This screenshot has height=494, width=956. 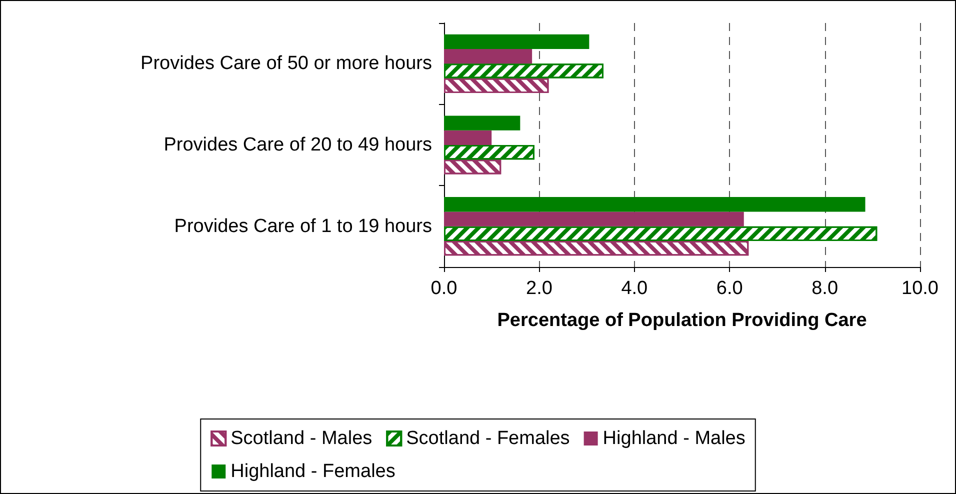 What do you see at coordinates (313, 471) in the screenshot?
I see `legend-label: Highland - Females` at bounding box center [313, 471].